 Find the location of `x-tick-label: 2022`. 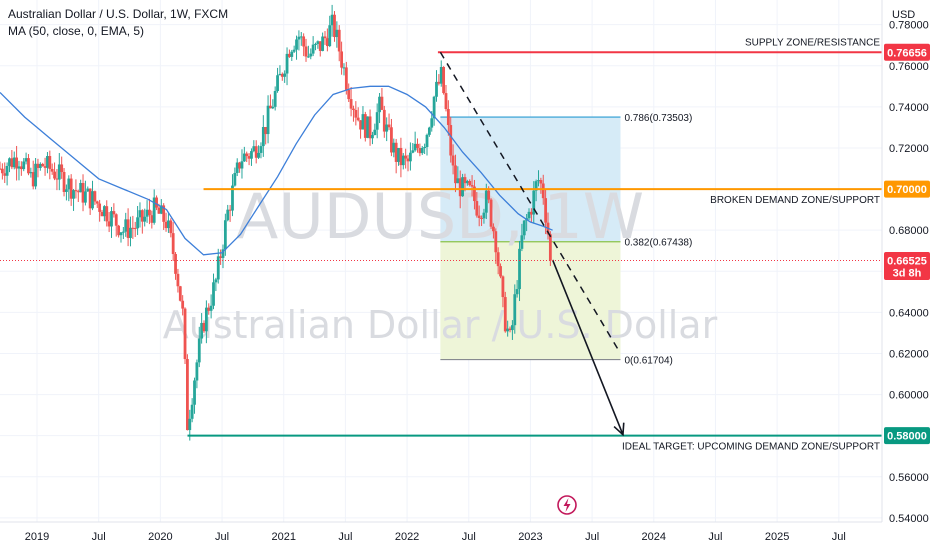

x-tick-label: 2022 is located at coordinates (407, 537).